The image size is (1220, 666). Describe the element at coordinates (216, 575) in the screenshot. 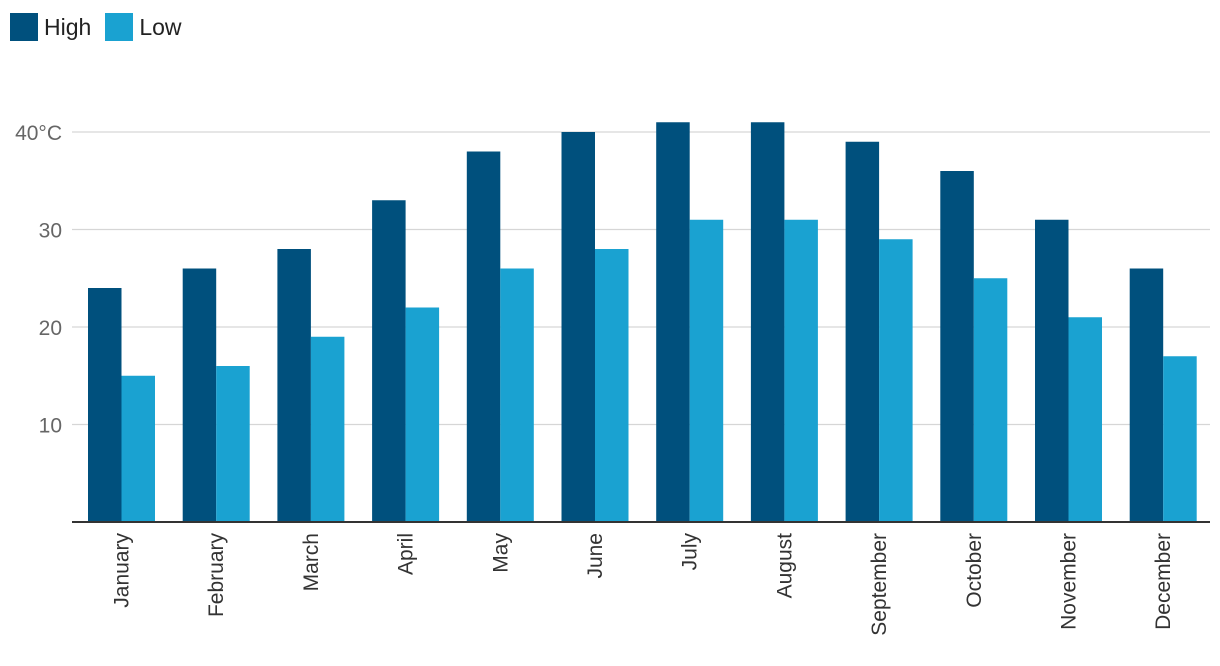

I see `x-category-label: February` at that location.